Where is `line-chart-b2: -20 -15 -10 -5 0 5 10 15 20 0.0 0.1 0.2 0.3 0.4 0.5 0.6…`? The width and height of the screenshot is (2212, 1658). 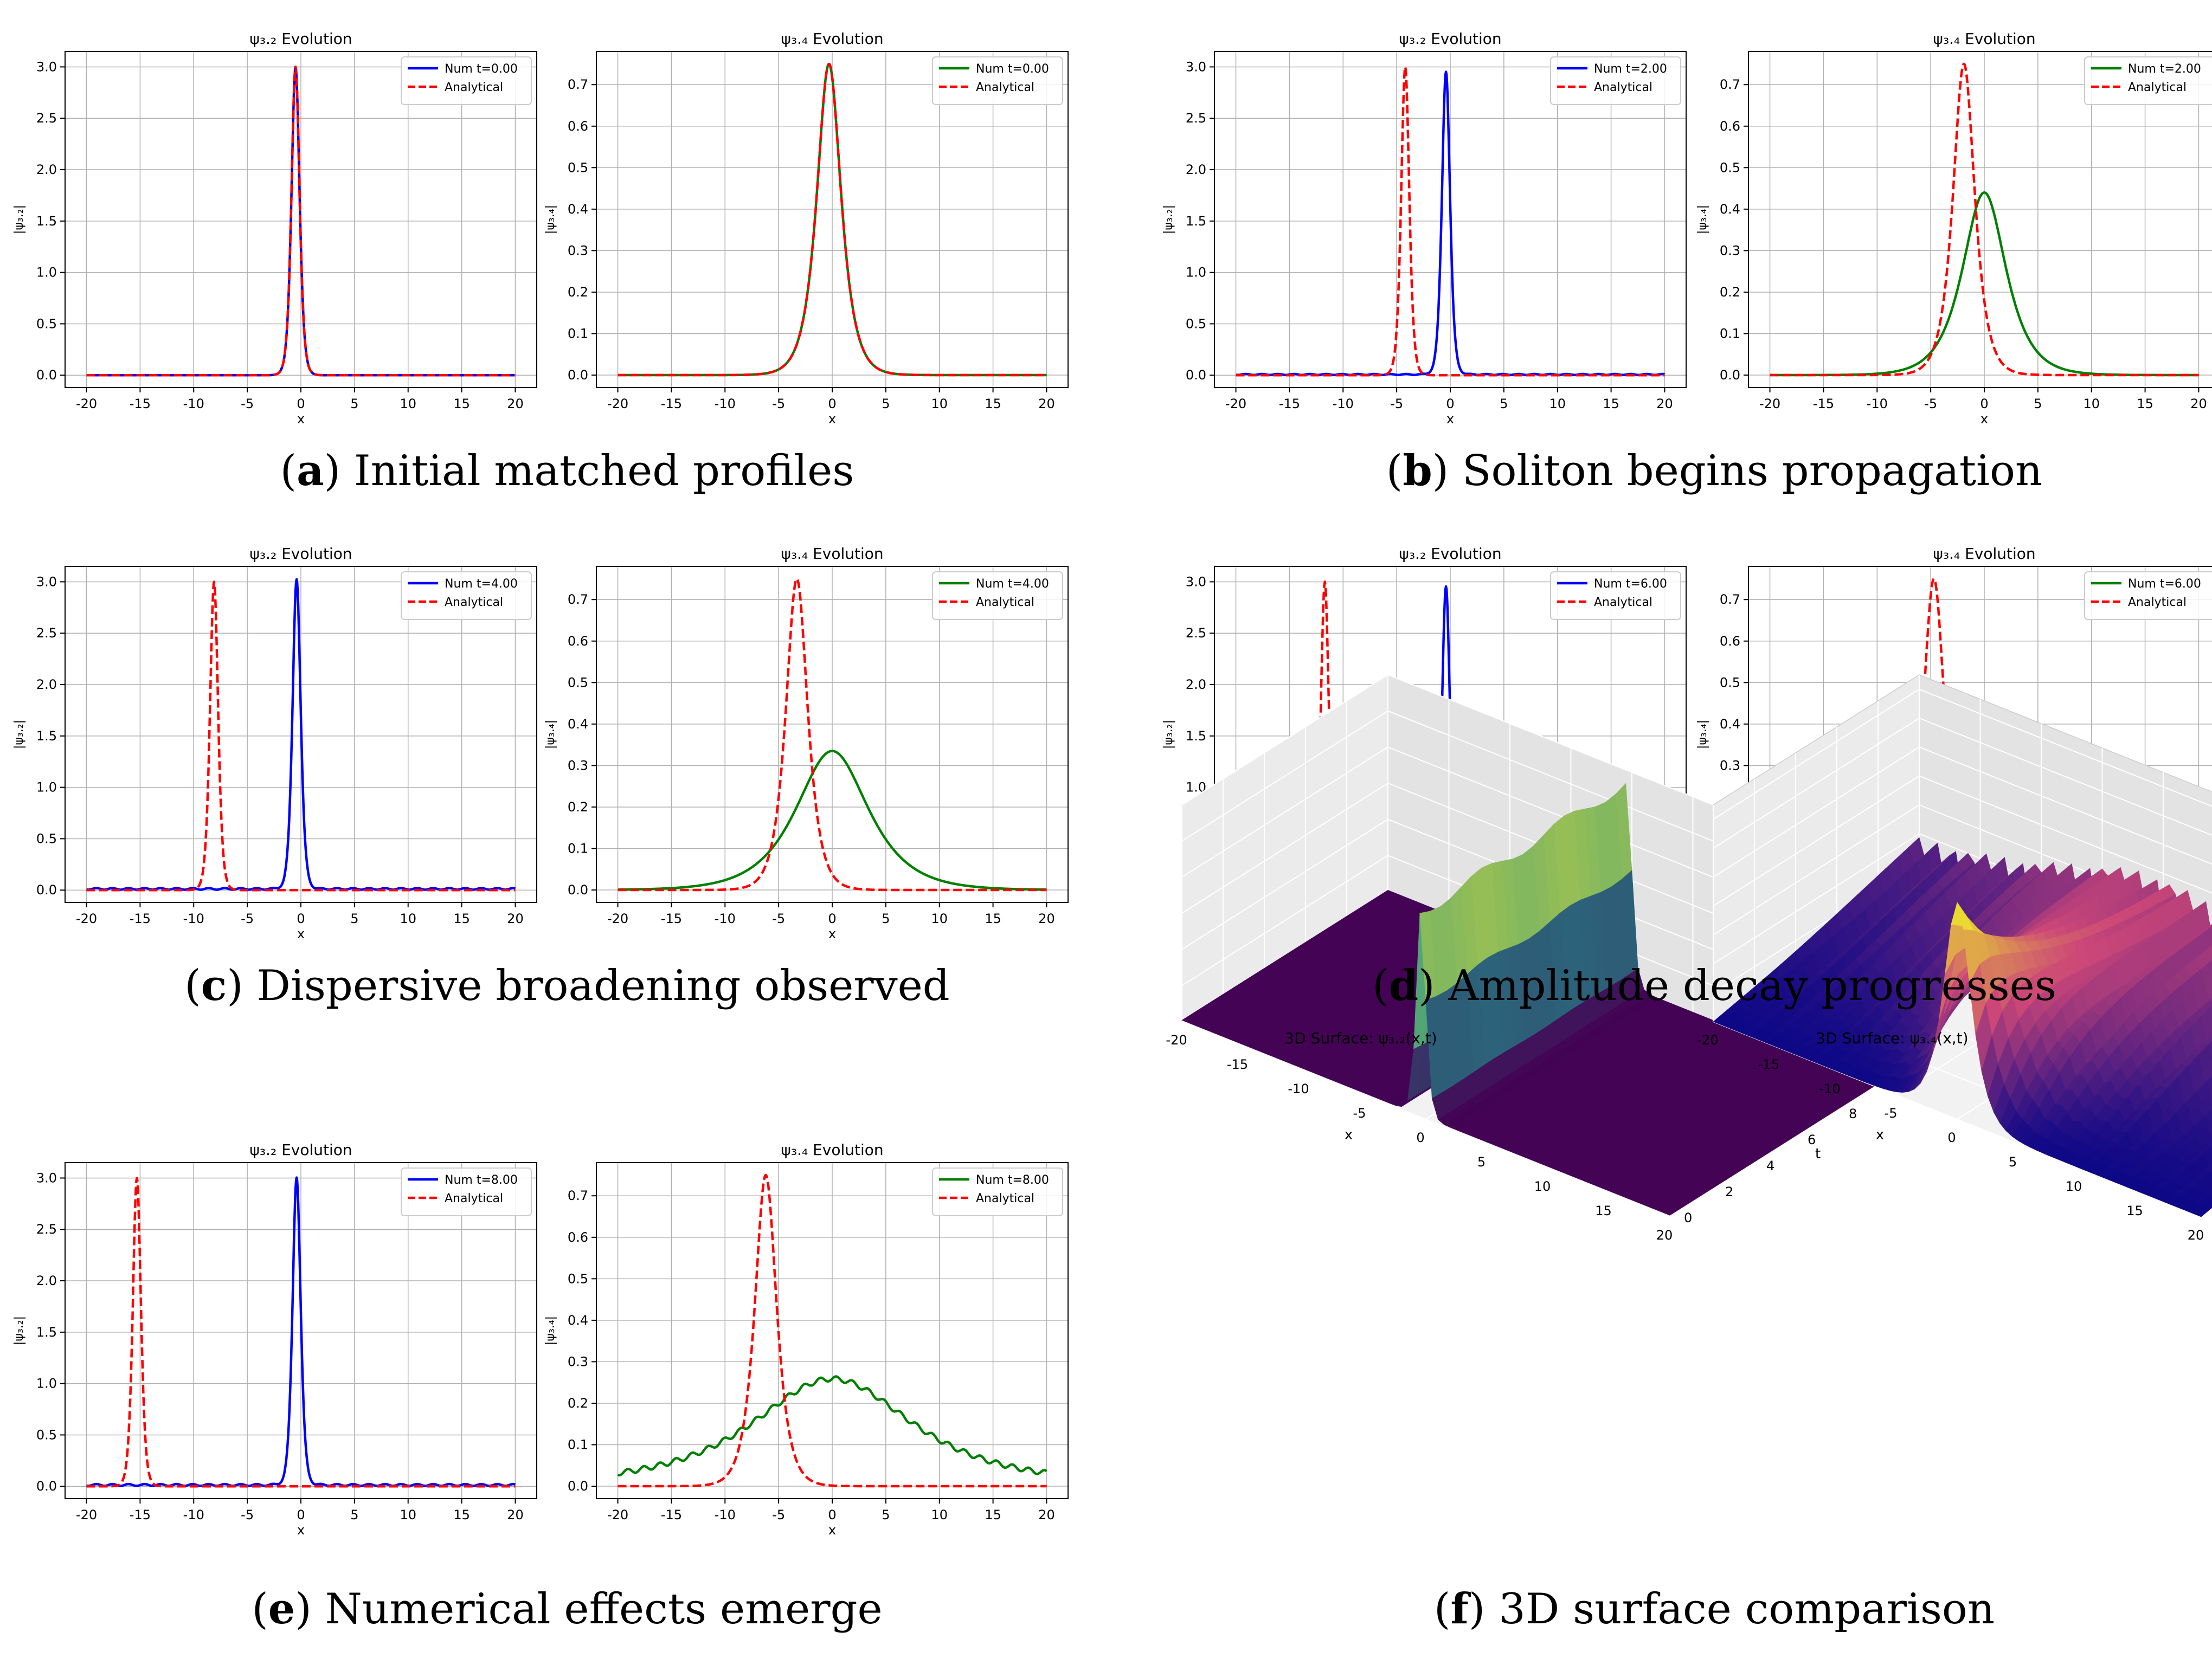 line-chart-b2: -20 -15 -10 -5 0 5 10 15 20 0.0 0.1 0.2 0.3 0.4 0.5 0.6… is located at coordinates (1954, 229).